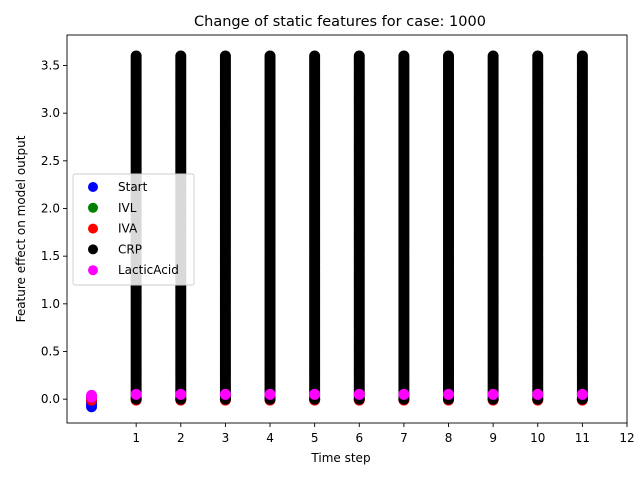 The height and width of the screenshot is (480, 640). What do you see at coordinates (404, 438) in the screenshot?
I see `x-tick-label: 7` at bounding box center [404, 438].